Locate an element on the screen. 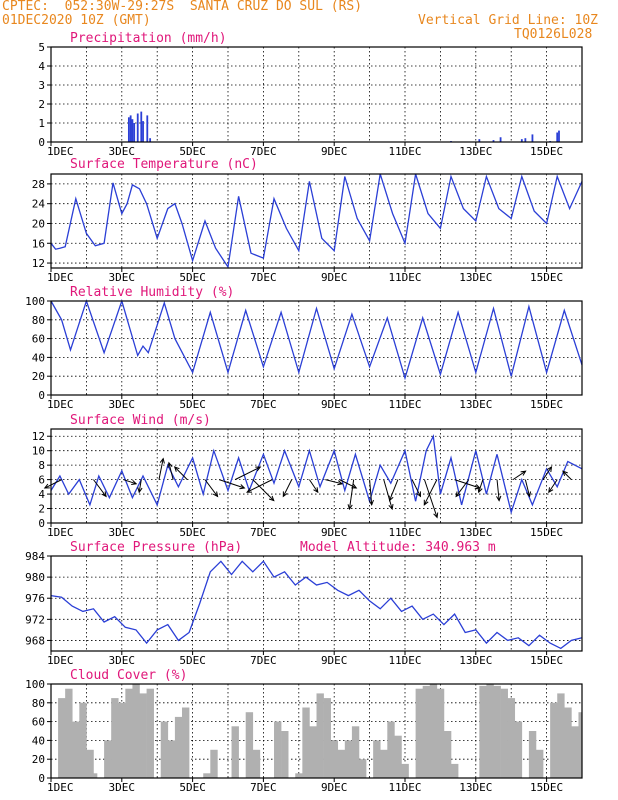 This screenshot has width=618, height=800. panel-frame is located at coordinates (316, 603).